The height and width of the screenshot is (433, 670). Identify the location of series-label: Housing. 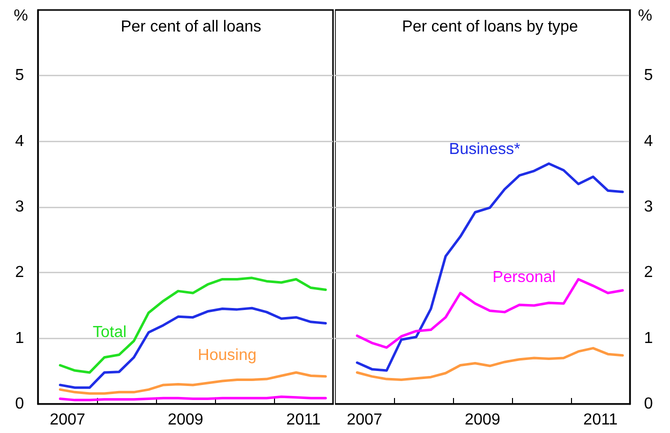
(227, 355).